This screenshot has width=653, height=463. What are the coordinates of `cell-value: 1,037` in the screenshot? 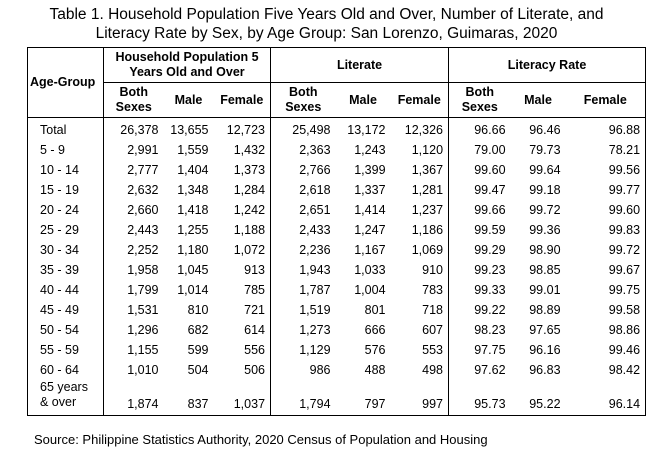 It's located at (242, 398).